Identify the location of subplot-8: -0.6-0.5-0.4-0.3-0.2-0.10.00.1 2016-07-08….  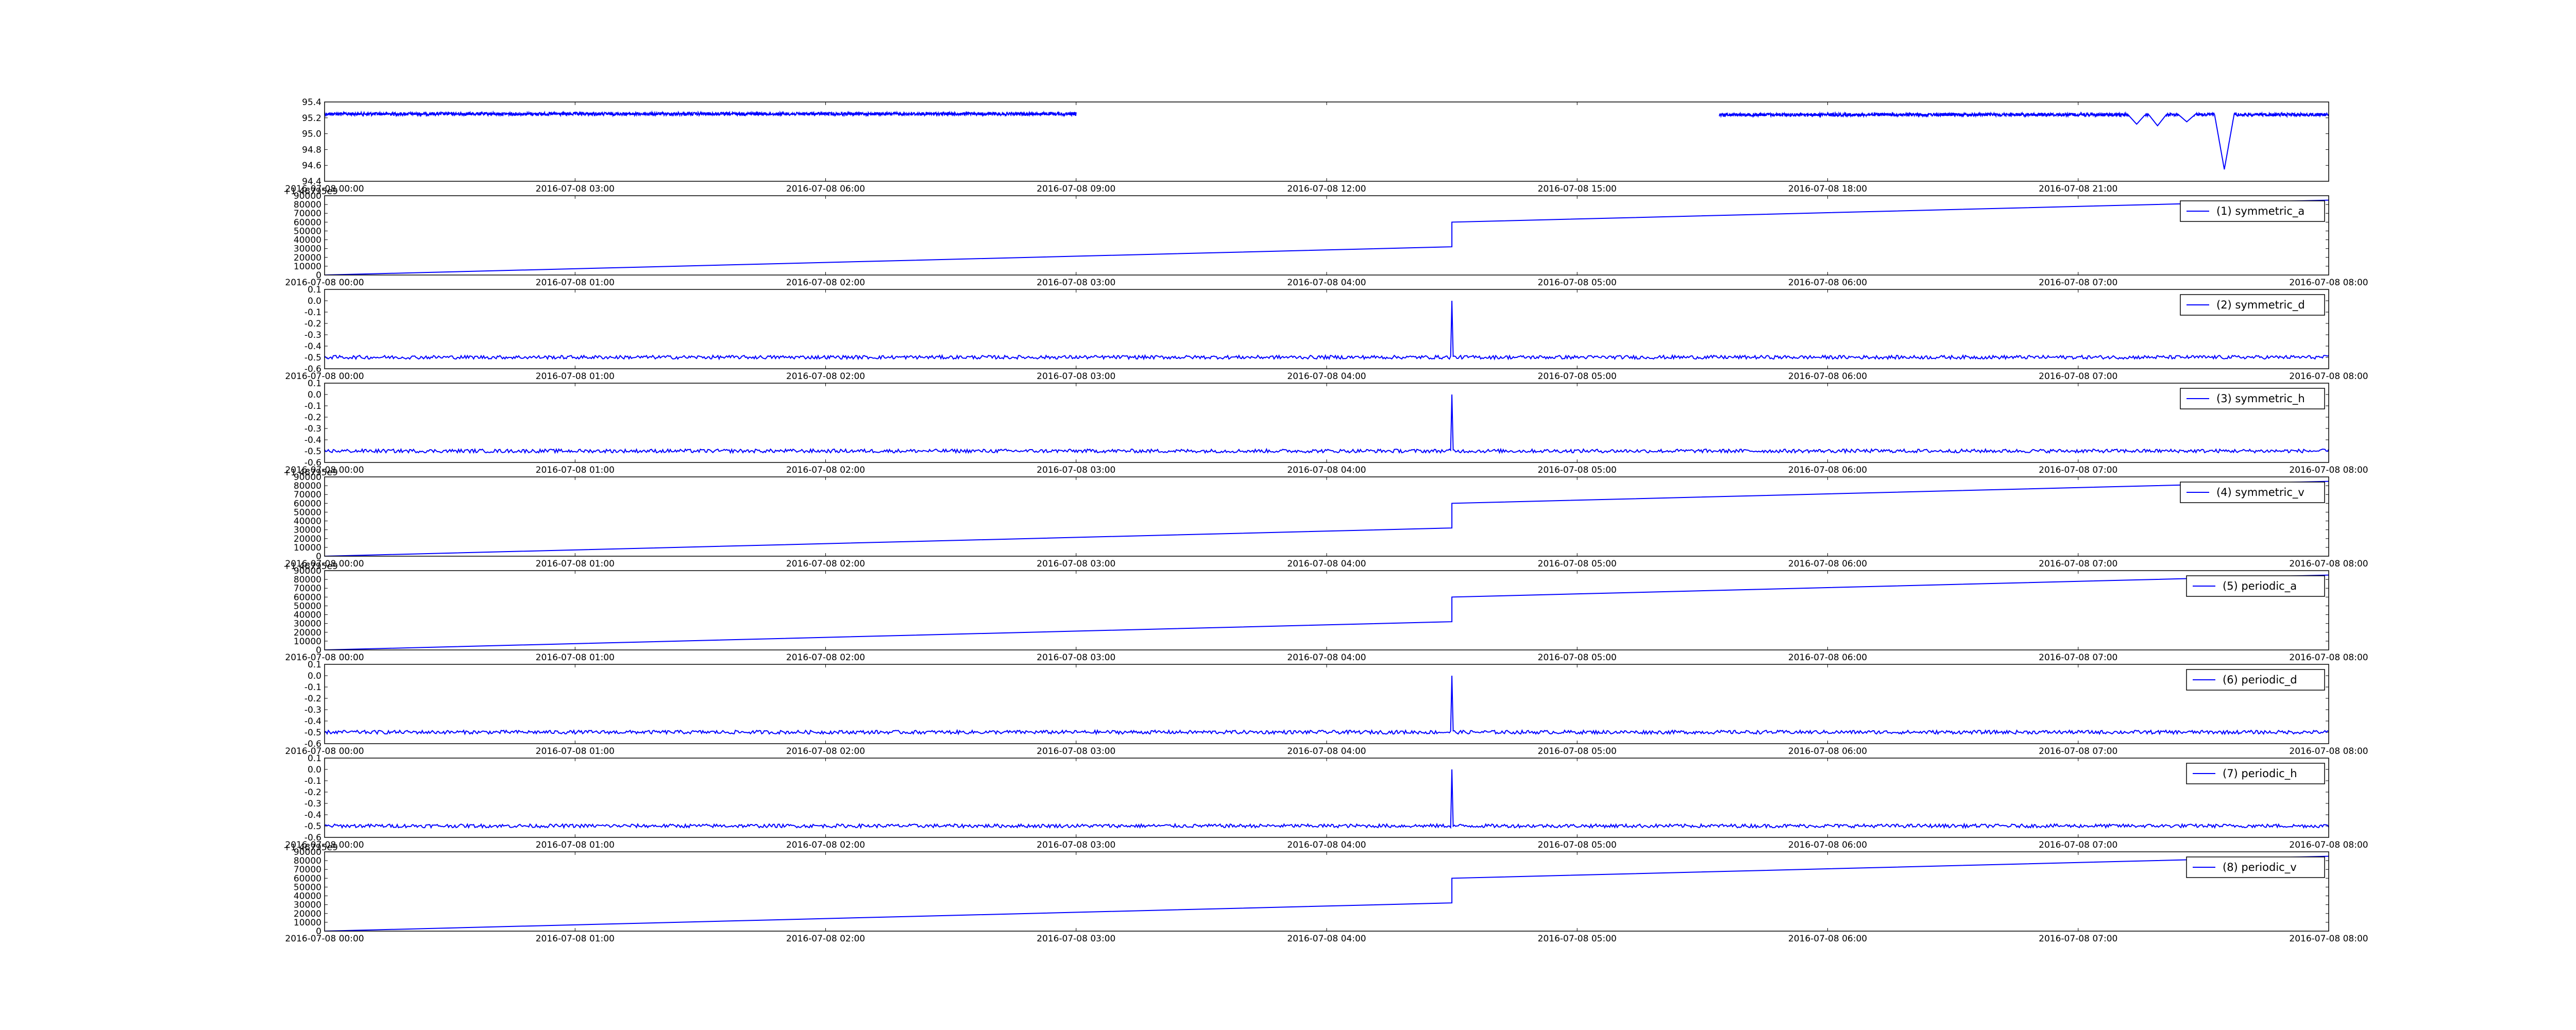
(1326, 802).